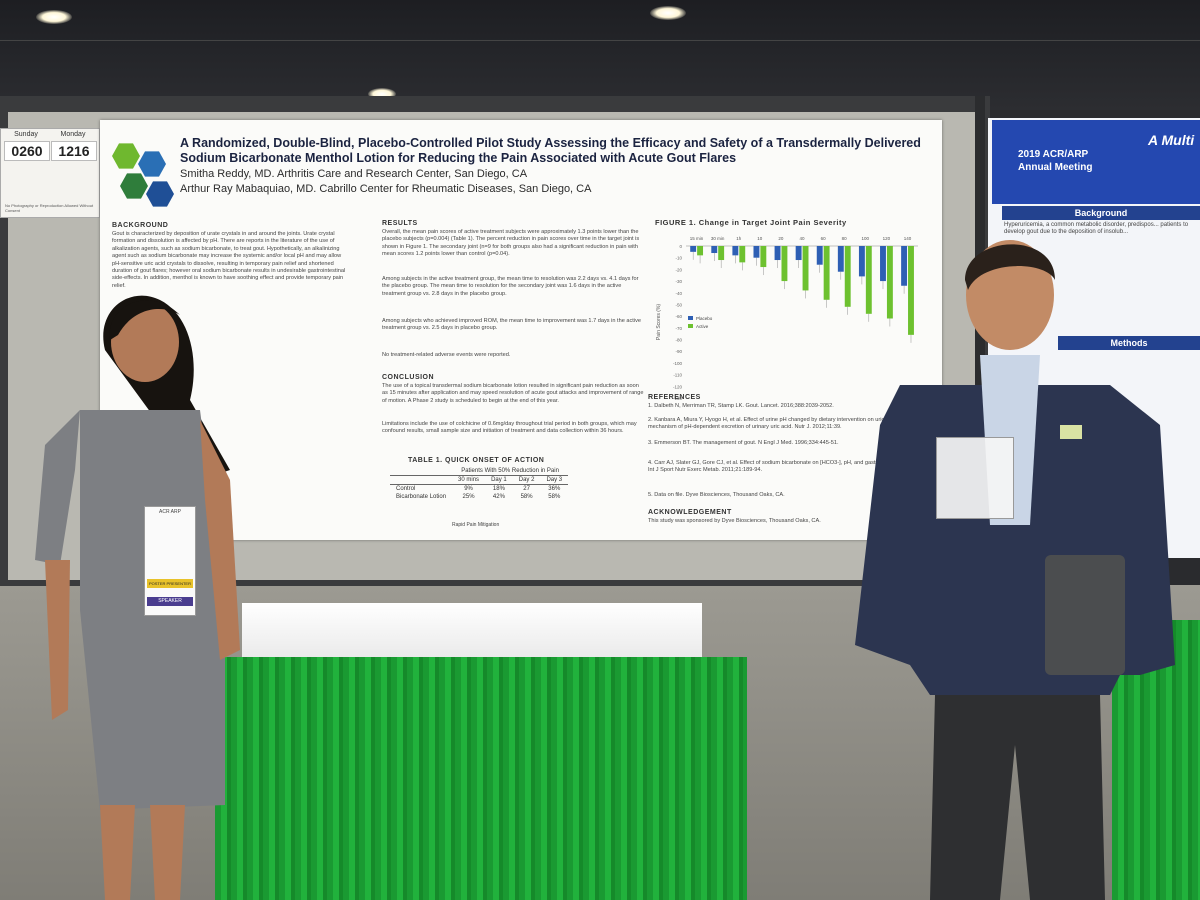  I want to click on adjacent-poster-header-bar, so click(1096, 162).